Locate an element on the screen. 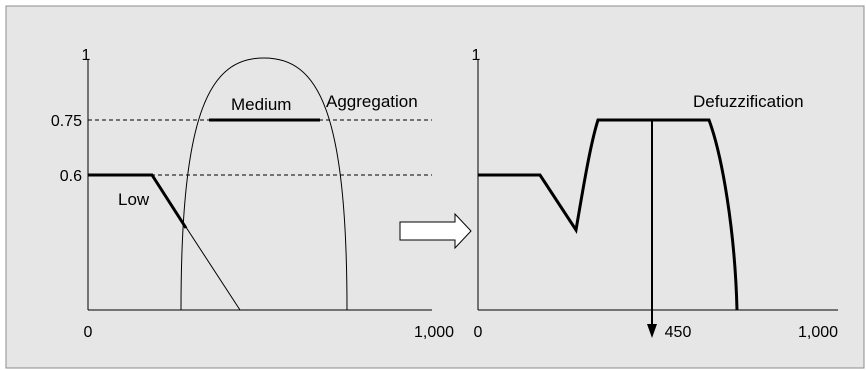 Image resolution: width=866 pixels, height=370 pixels. left-y-tick-1: 1 is located at coordinates (86, 55).